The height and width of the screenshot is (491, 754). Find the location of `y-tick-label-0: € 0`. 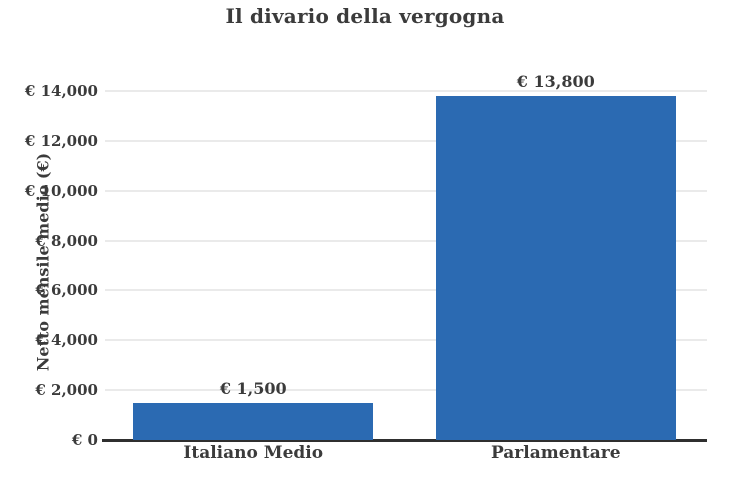

y-tick-label-0: € 0 is located at coordinates (84, 440).